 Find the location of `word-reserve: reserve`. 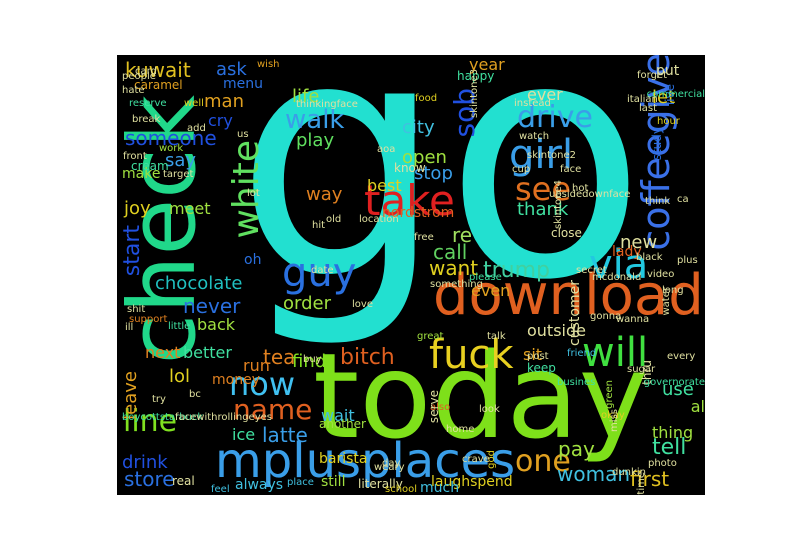

word-reserve: reserve is located at coordinates (148, 103).